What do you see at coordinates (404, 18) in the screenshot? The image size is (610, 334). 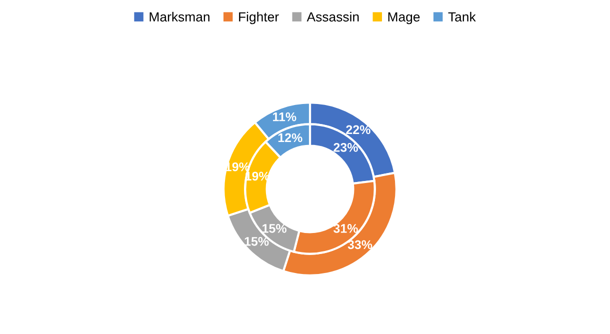 I see `legend-label: Mage` at bounding box center [404, 18].